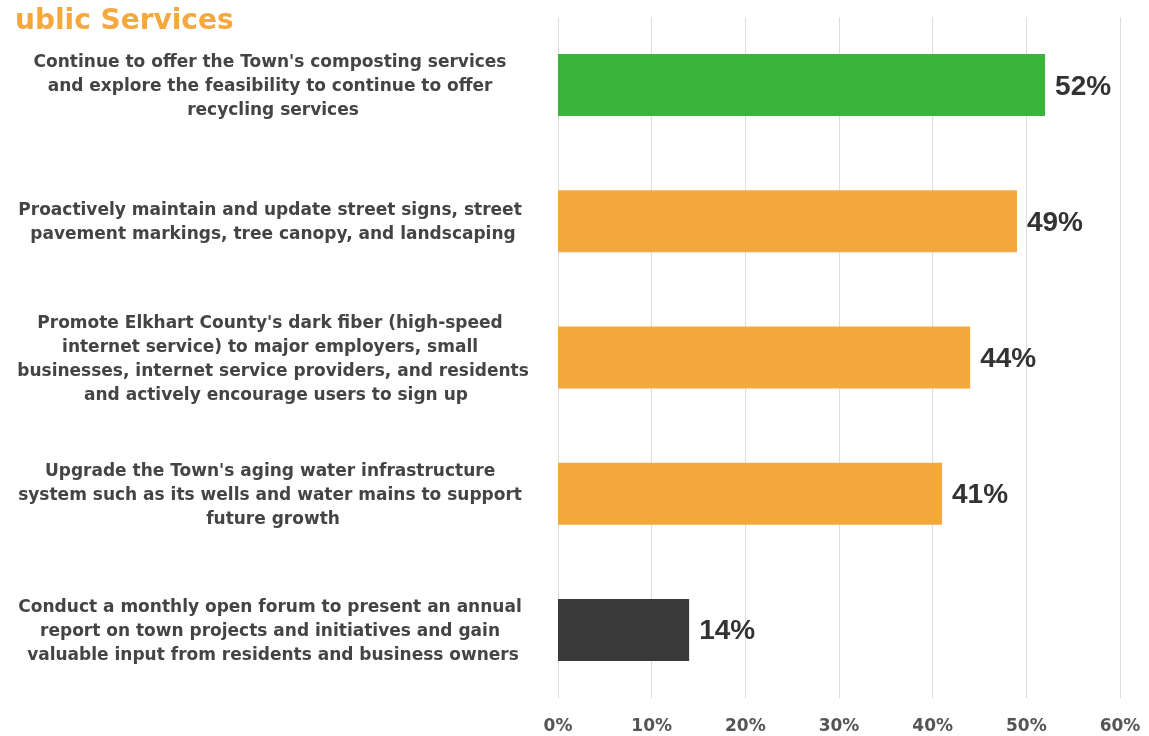 Image resolution: width=1149 pixels, height=736 pixels. I want to click on x-tick-label: 30%, so click(839, 724).